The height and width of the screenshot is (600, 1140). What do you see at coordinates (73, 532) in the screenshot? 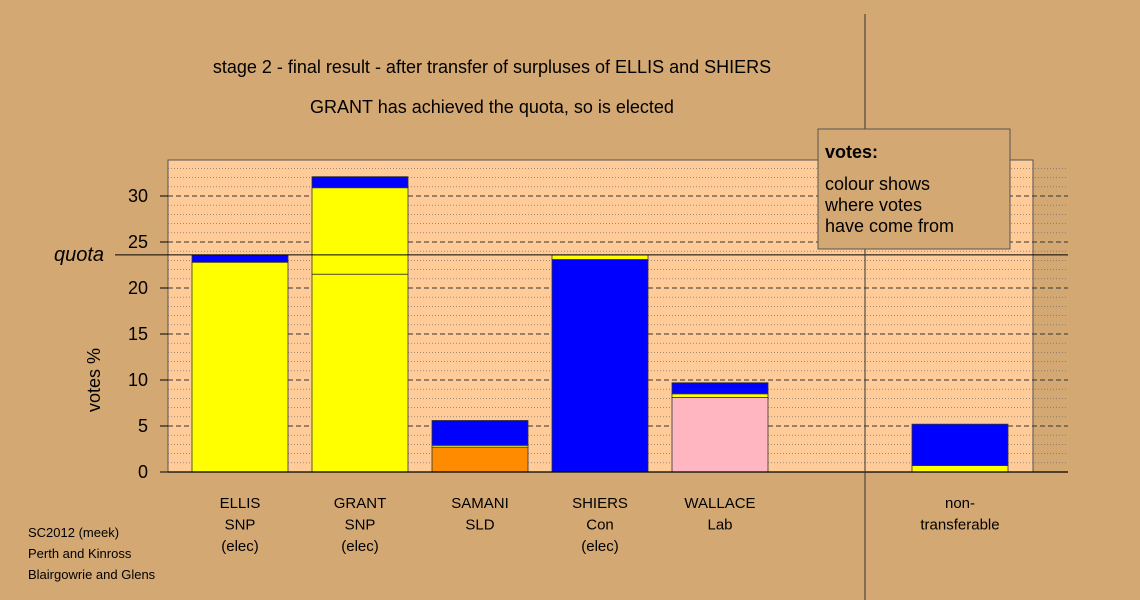
I see `footer-line-1: SC2012 (meek)` at bounding box center [73, 532].